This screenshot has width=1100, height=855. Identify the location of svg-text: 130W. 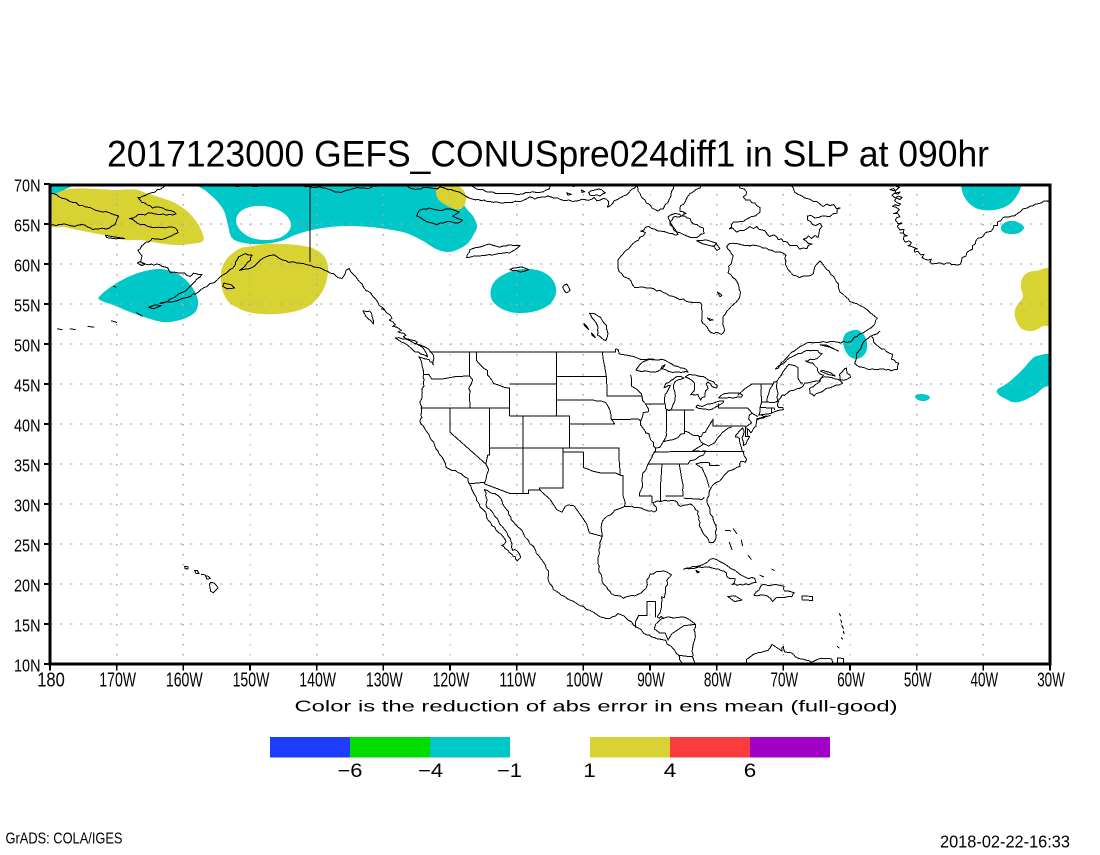
(384, 681).